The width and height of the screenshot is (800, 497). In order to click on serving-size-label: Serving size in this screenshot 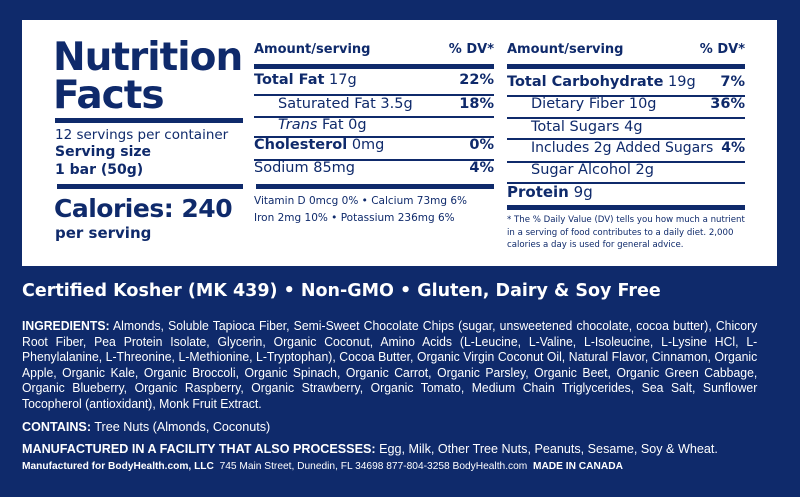, I will do `click(103, 152)`.